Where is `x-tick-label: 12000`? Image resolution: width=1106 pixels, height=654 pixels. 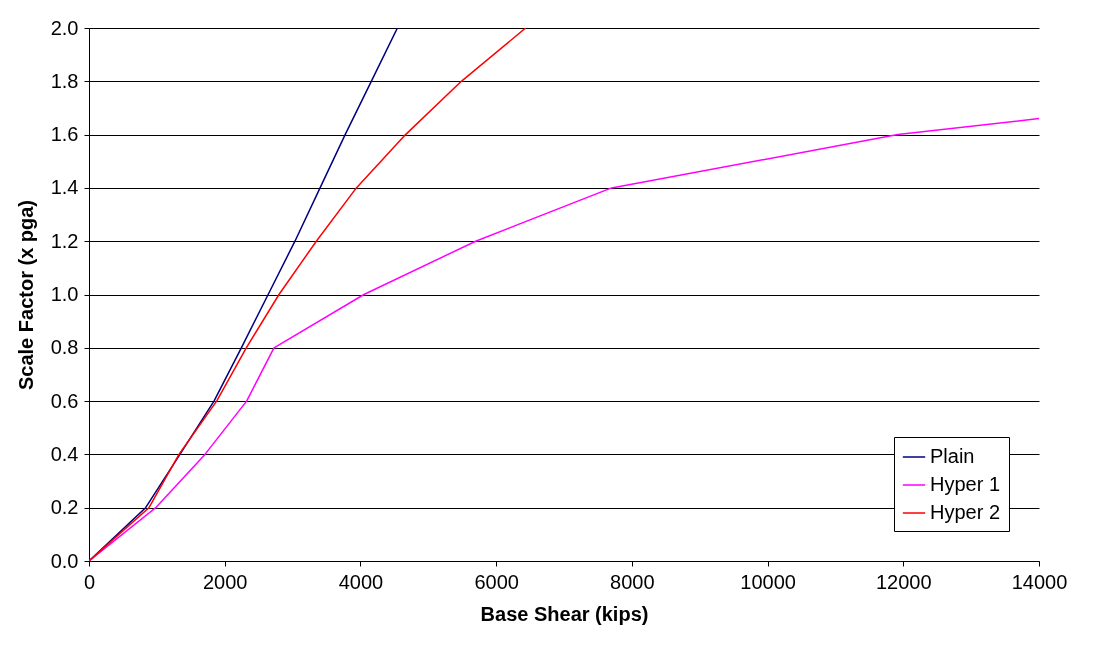
x-tick-label: 12000 is located at coordinates (903, 581).